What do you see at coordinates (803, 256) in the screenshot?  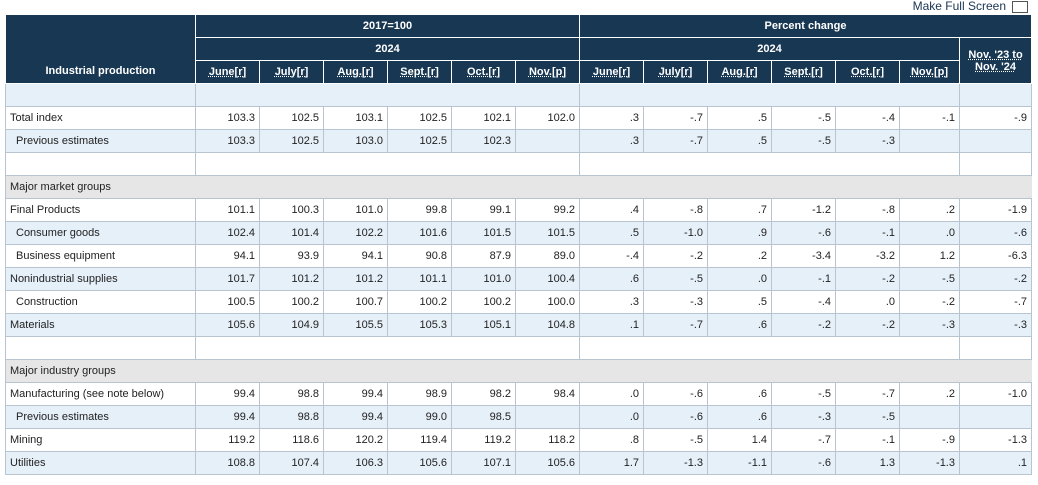 I see `pct-change-cell: -3.4` at bounding box center [803, 256].